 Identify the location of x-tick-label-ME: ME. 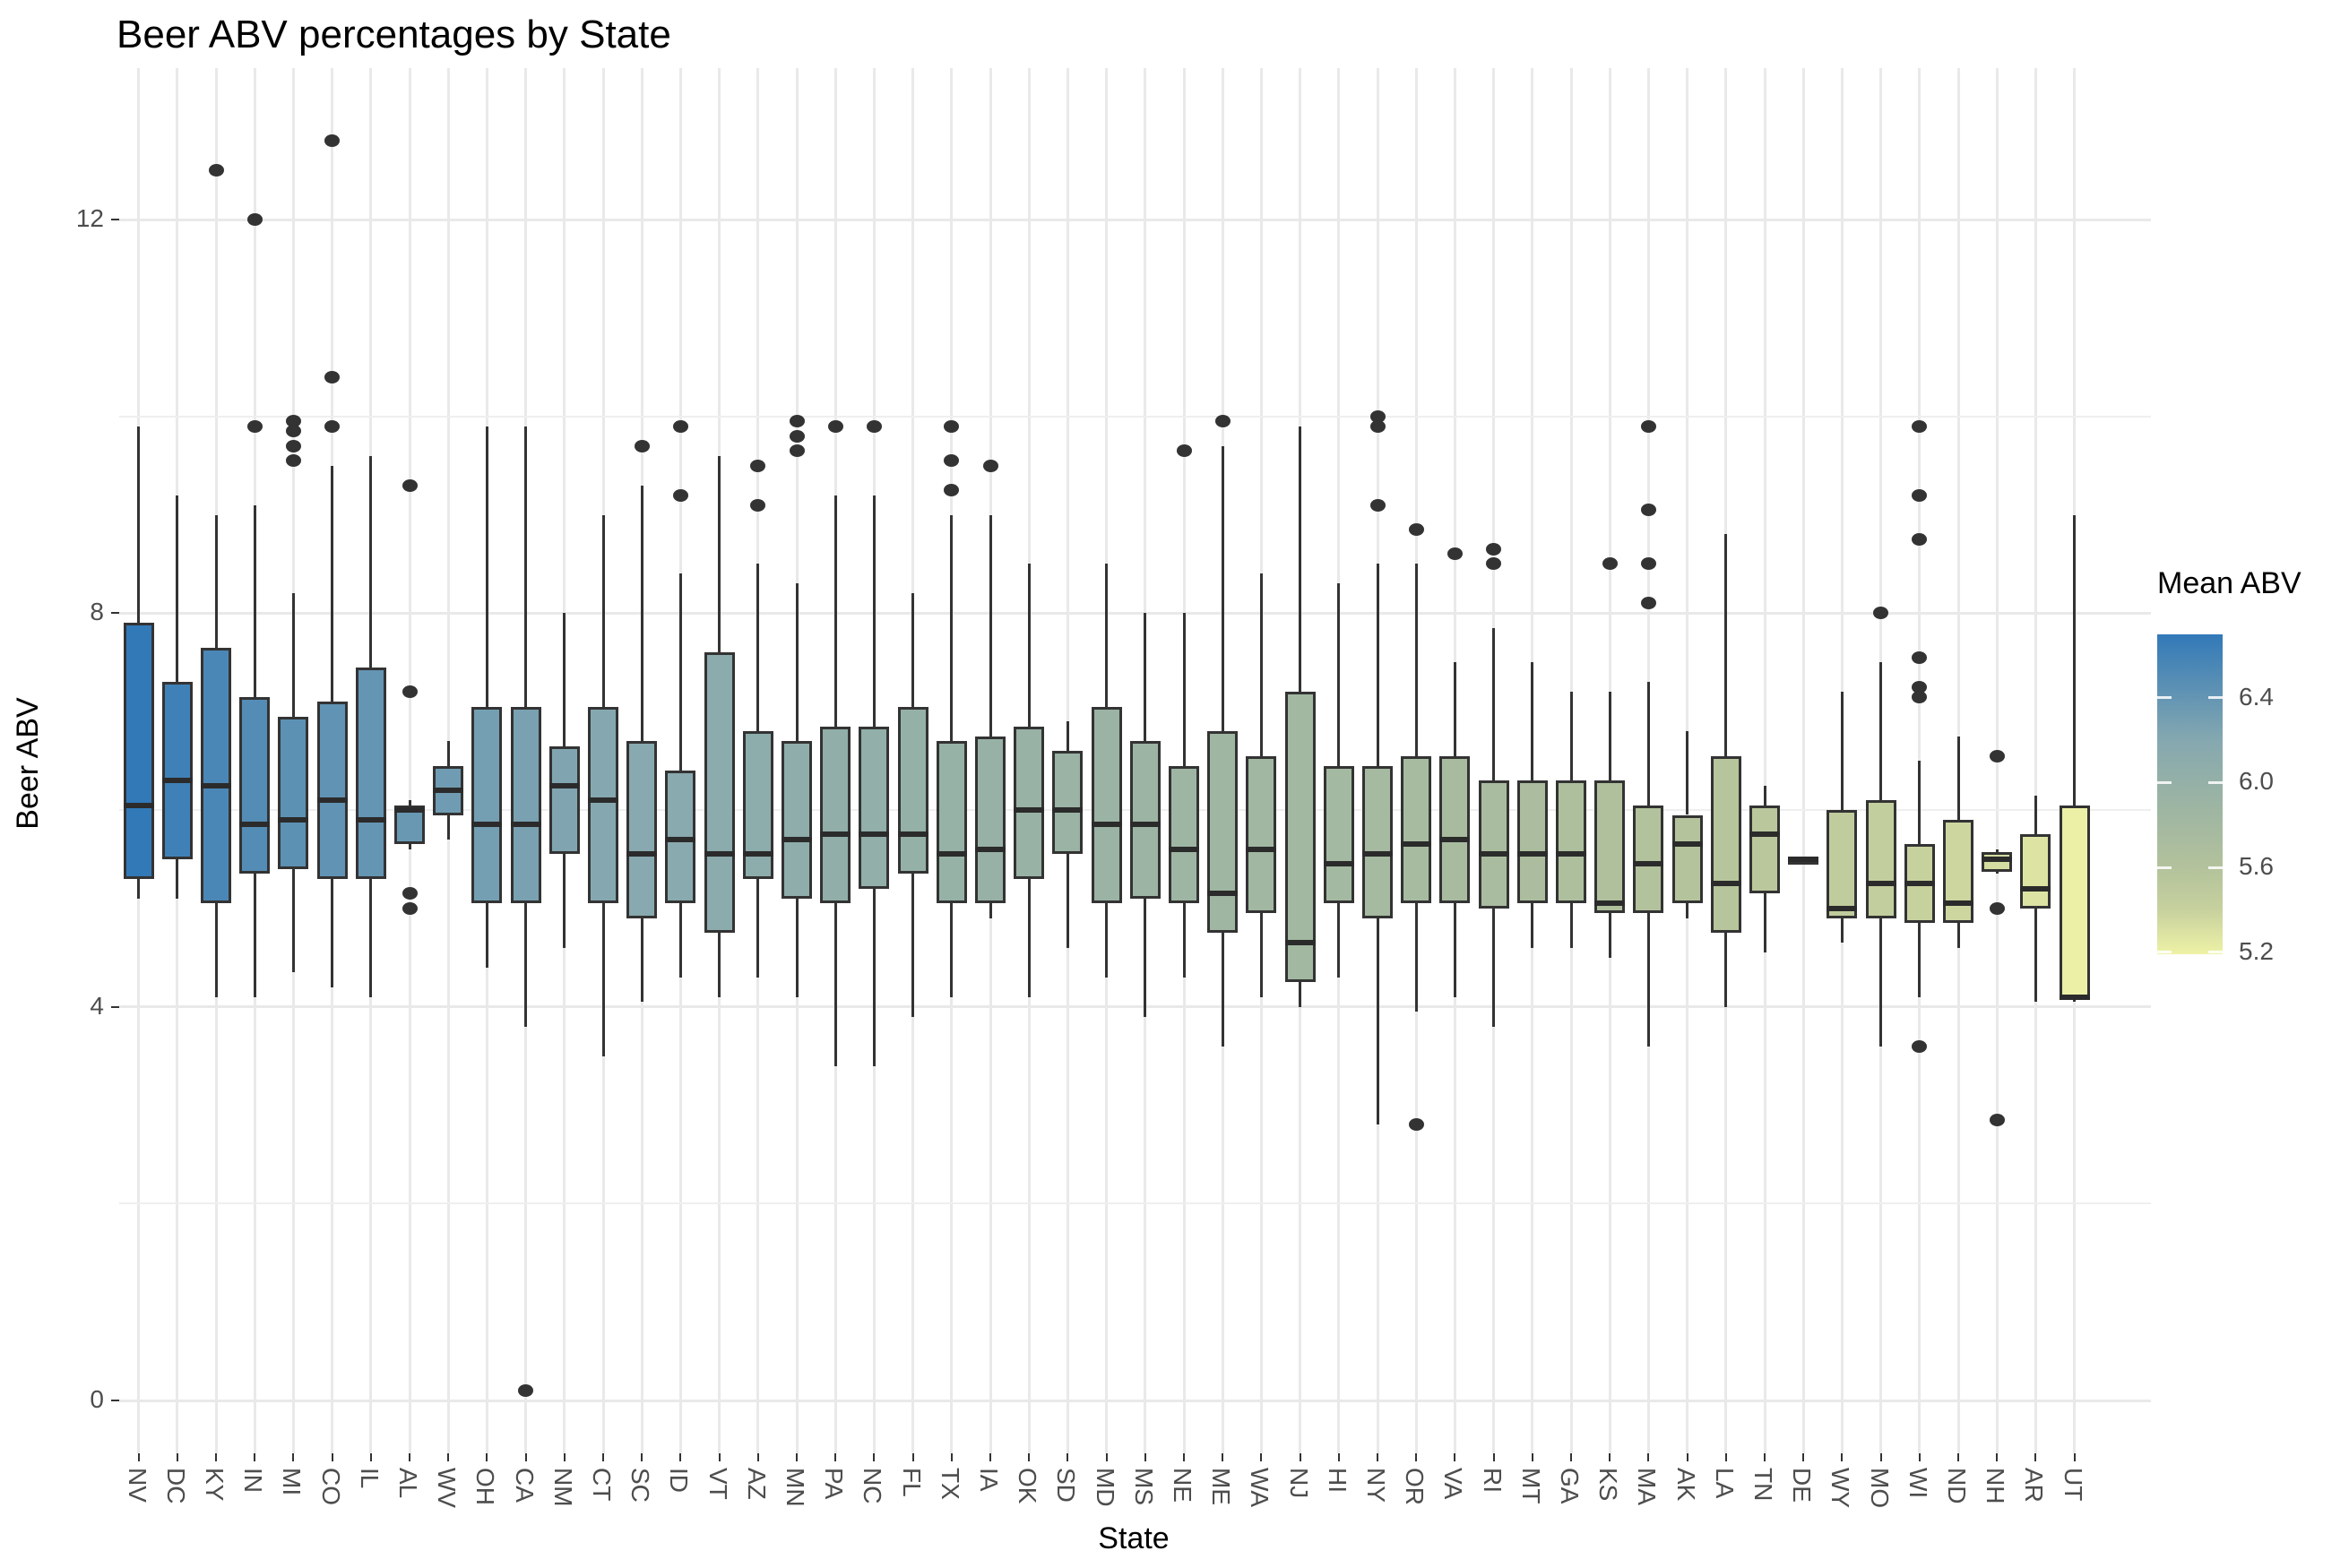
(1221, 1487).